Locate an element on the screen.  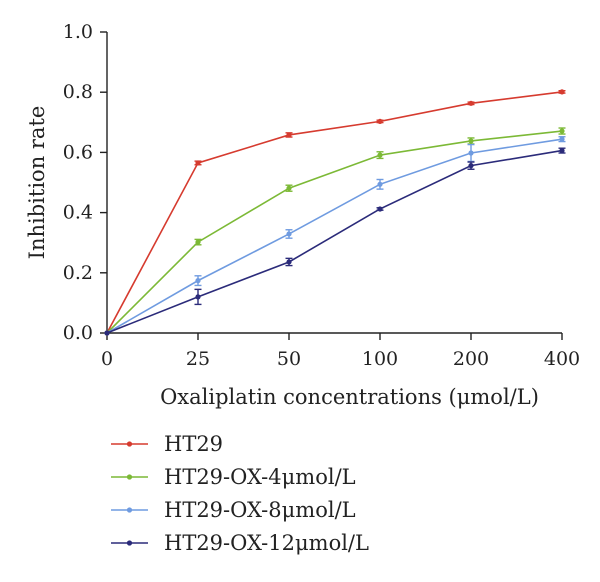
x-tick-label: 0 is located at coordinates (107, 359).